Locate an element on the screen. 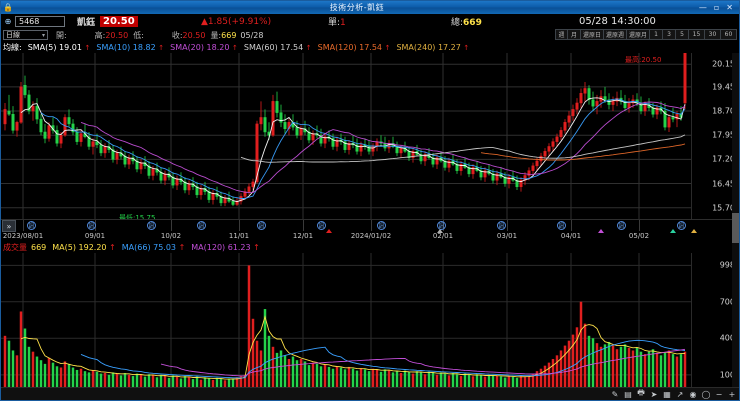 The height and width of the screenshot is (401, 740). minus-icon: − is located at coordinates (719, 394).